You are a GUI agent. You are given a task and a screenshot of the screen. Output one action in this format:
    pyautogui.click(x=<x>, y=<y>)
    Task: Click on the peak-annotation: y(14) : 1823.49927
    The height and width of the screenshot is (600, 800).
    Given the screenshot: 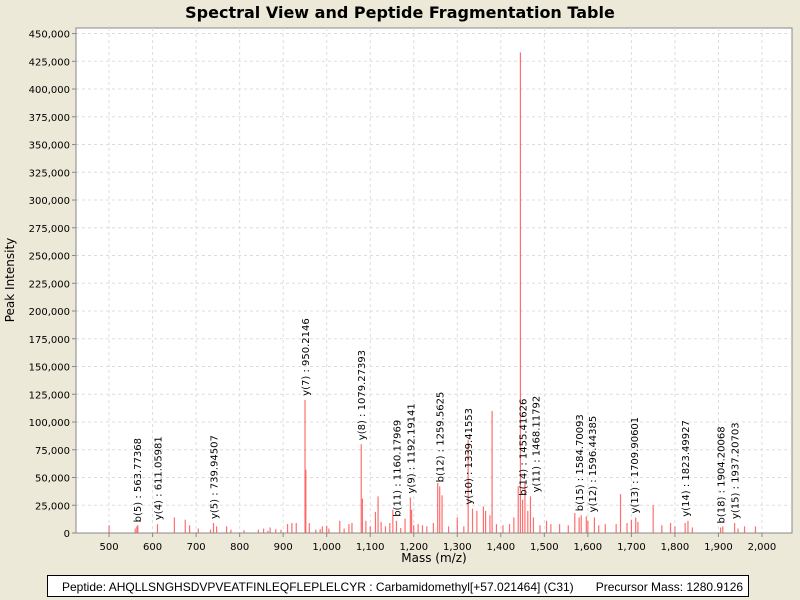 What is the action you would take?
    pyautogui.click(x=686, y=468)
    